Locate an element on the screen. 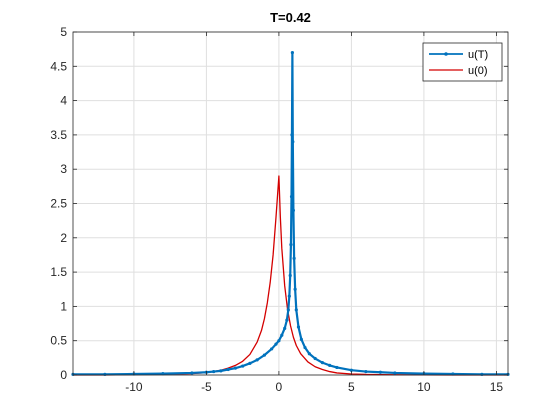  x-tick-label: 0 is located at coordinates (279, 387).